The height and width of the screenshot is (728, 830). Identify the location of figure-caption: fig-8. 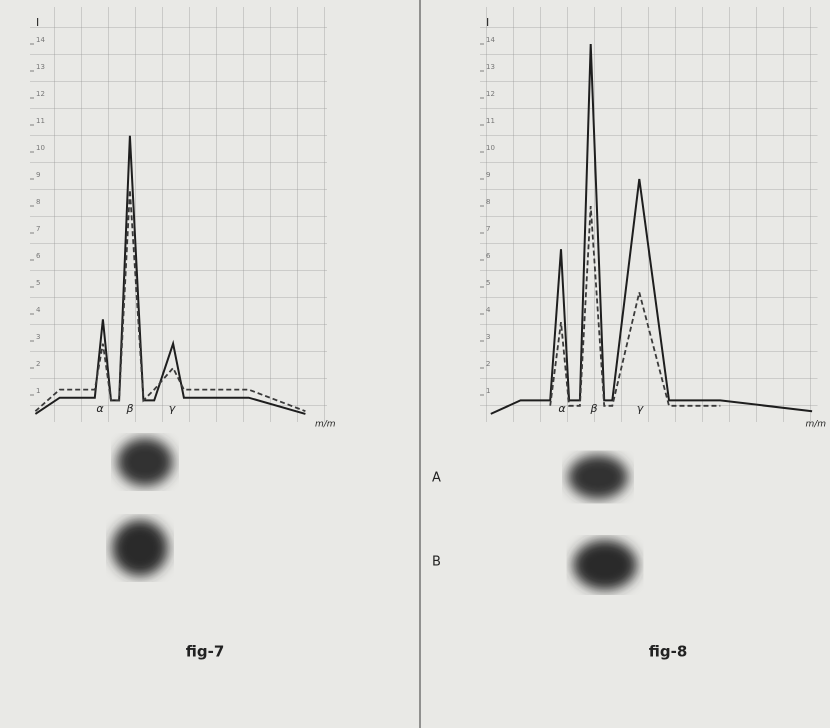
(668, 652).